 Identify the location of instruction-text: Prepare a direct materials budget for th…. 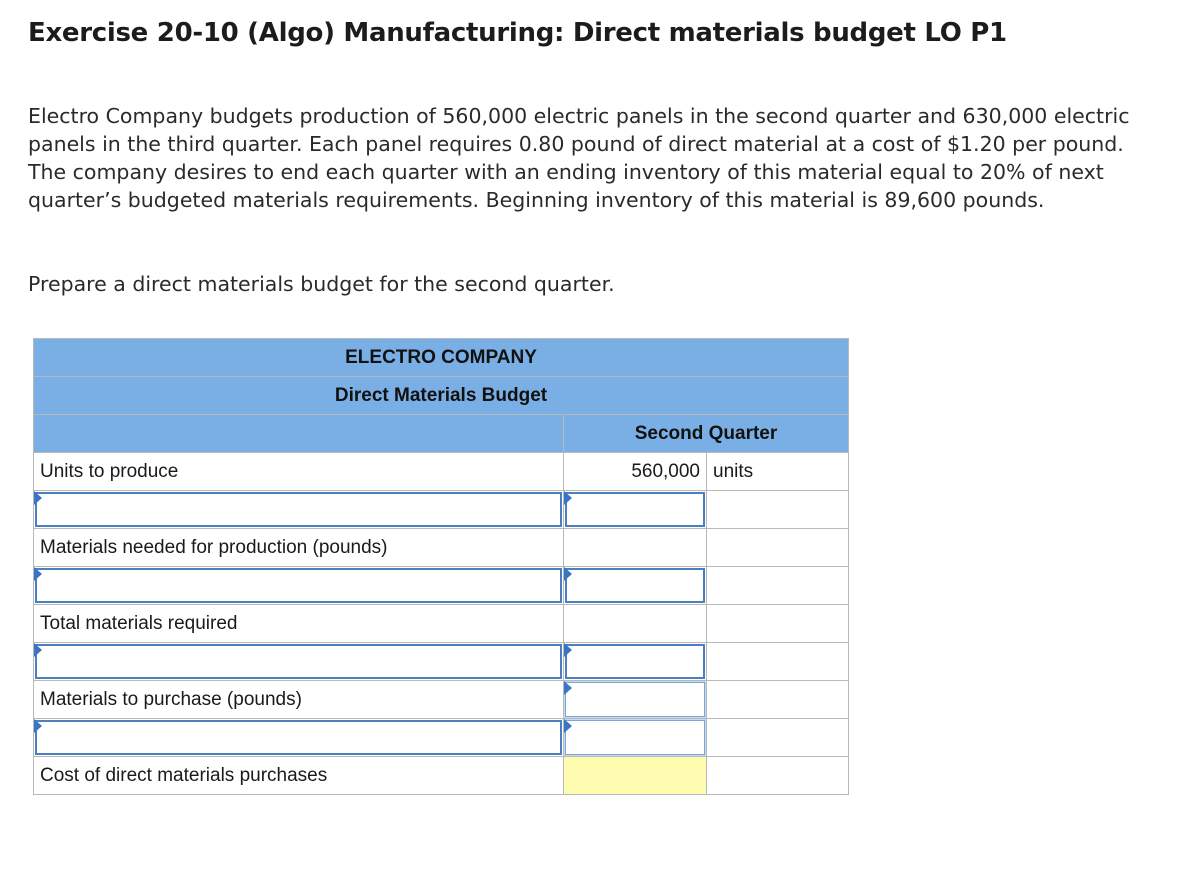
(321, 284).